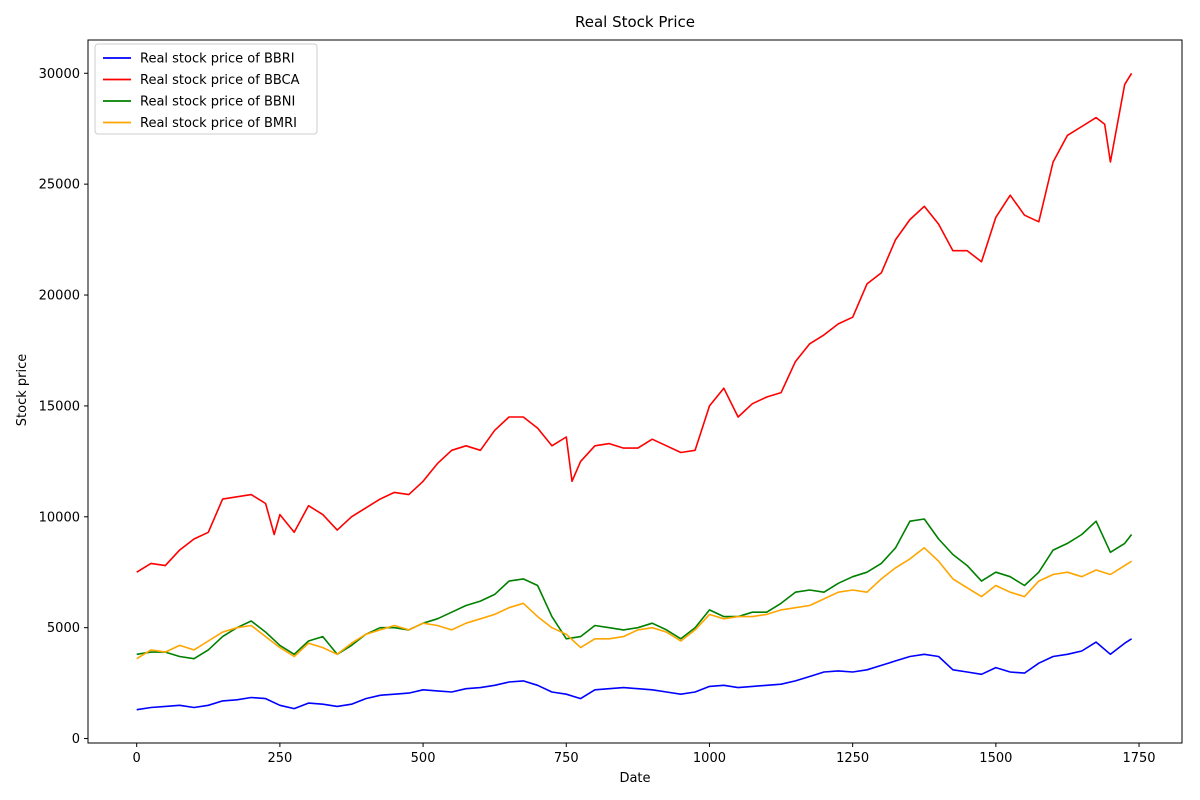  I want to click on legend-entry: Real stock price of BBCA, so click(220, 80).